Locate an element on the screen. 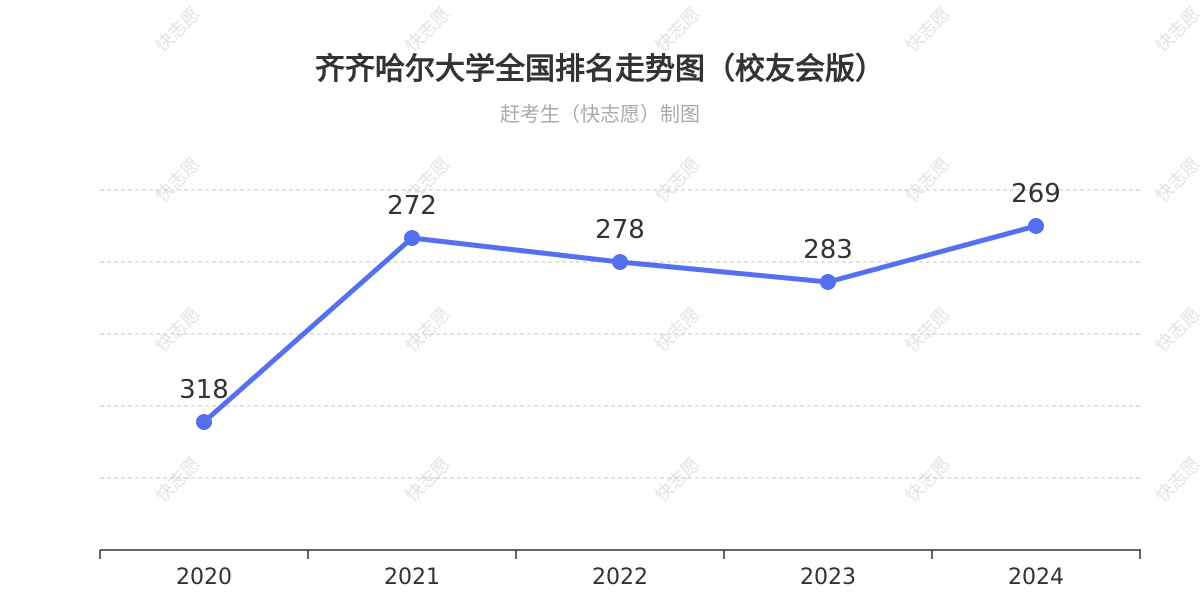  data-label: 318 is located at coordinates (204, 390).